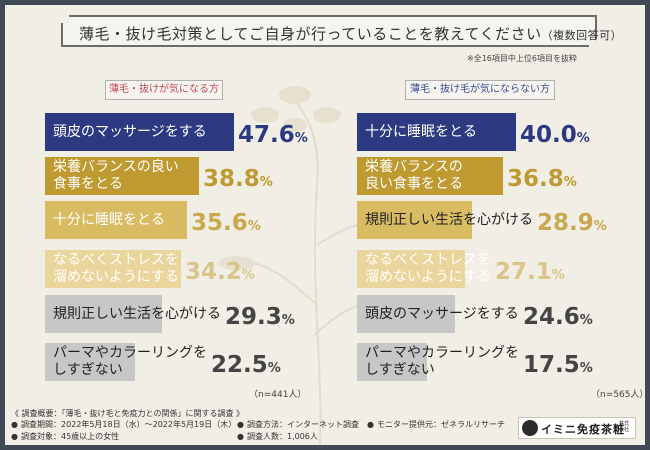 The height and width of the screenshot is (450, 650). I want to click on bar-value-label: 38.8%, so click(238, 179).